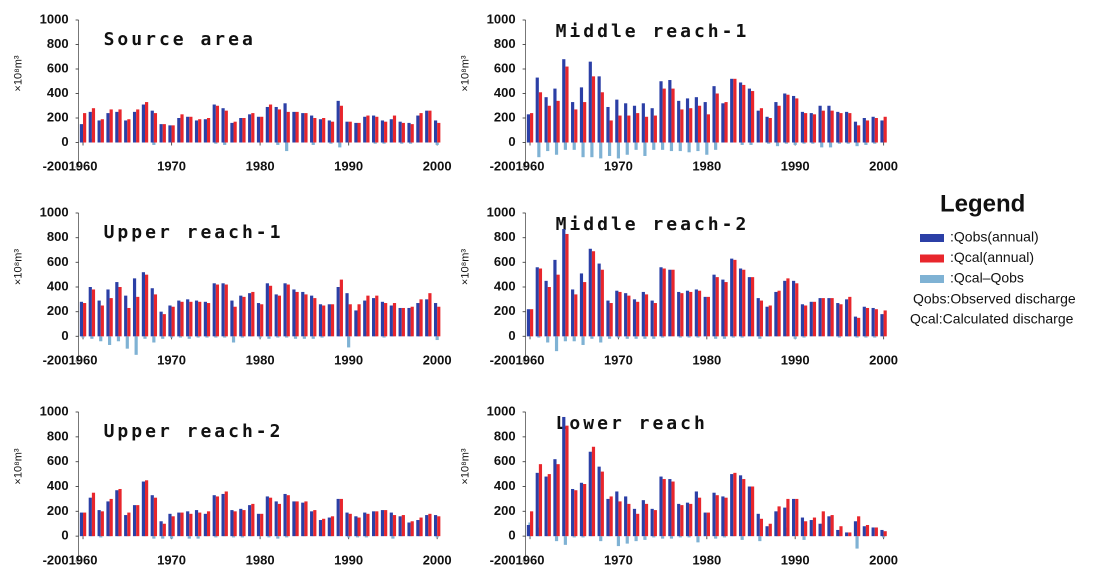 This screenshot has width=1117, height=567. I want to click on y-tick-label: 800, so click(505, 43).